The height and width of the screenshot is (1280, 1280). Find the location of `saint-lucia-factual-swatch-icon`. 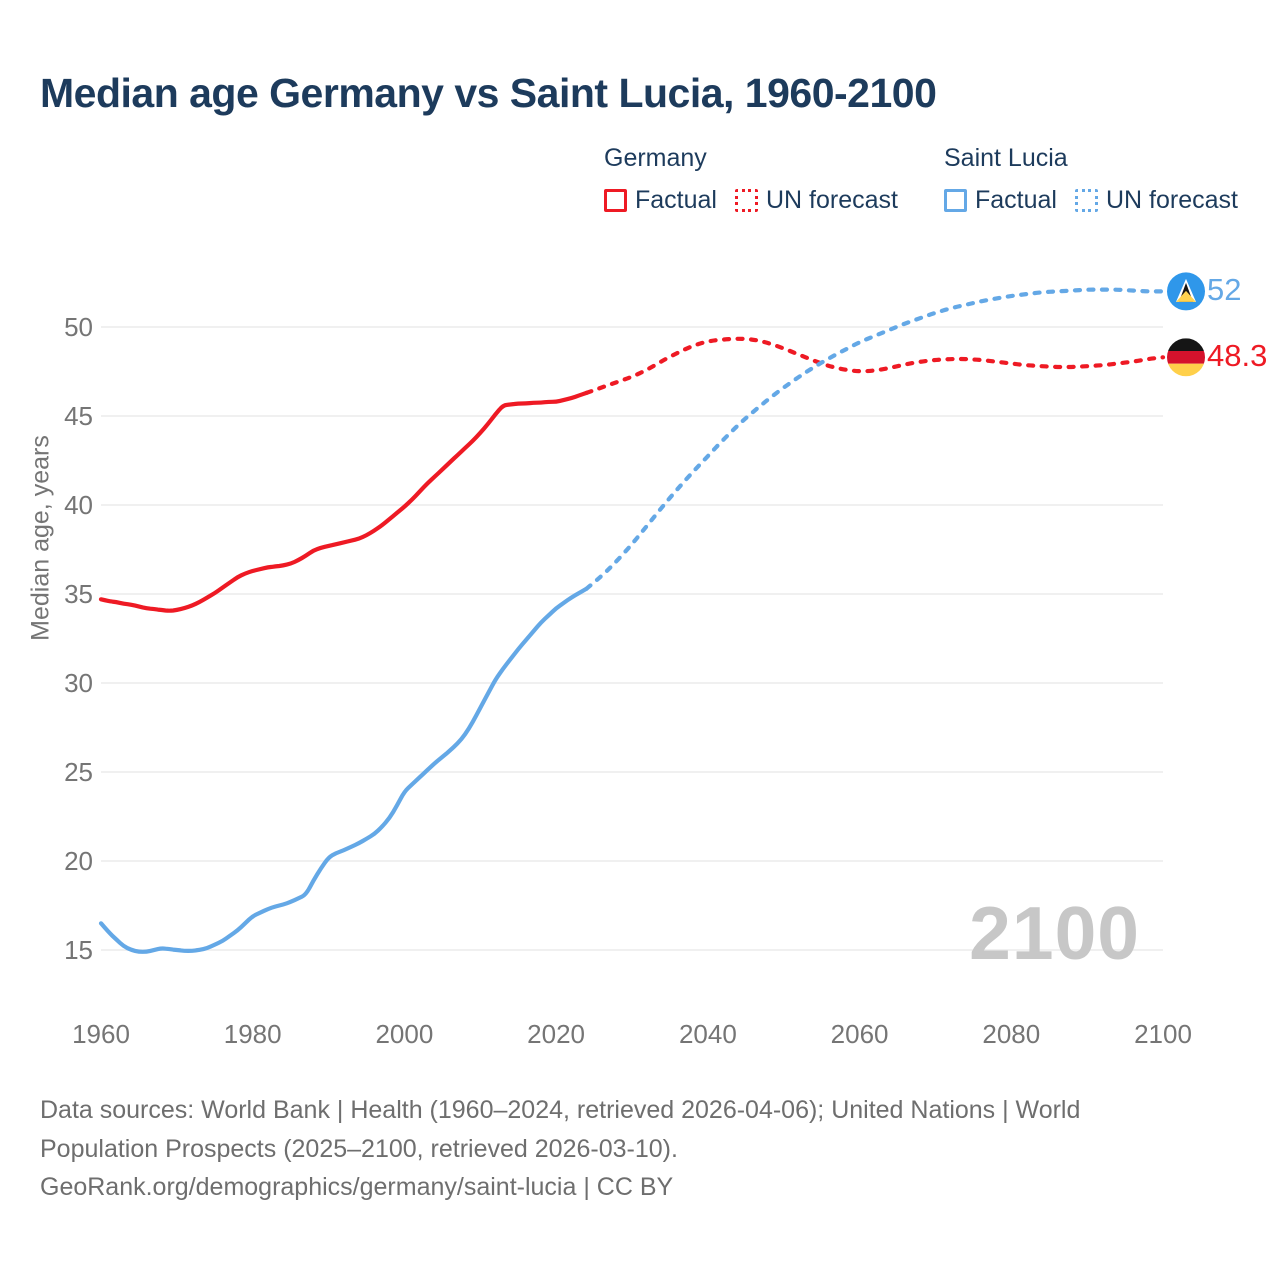

saint-lucia-factual-swatch-icon is located at coordinates (955, 200).